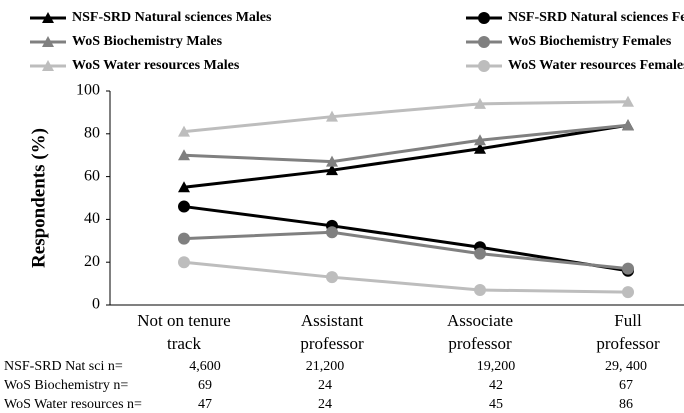 The height and width of the screenshot is (413, 684). Describe the element at coordinates (183, 320) in the screenshot. I see `x-tick-label-line: Not on tenure` at that location.